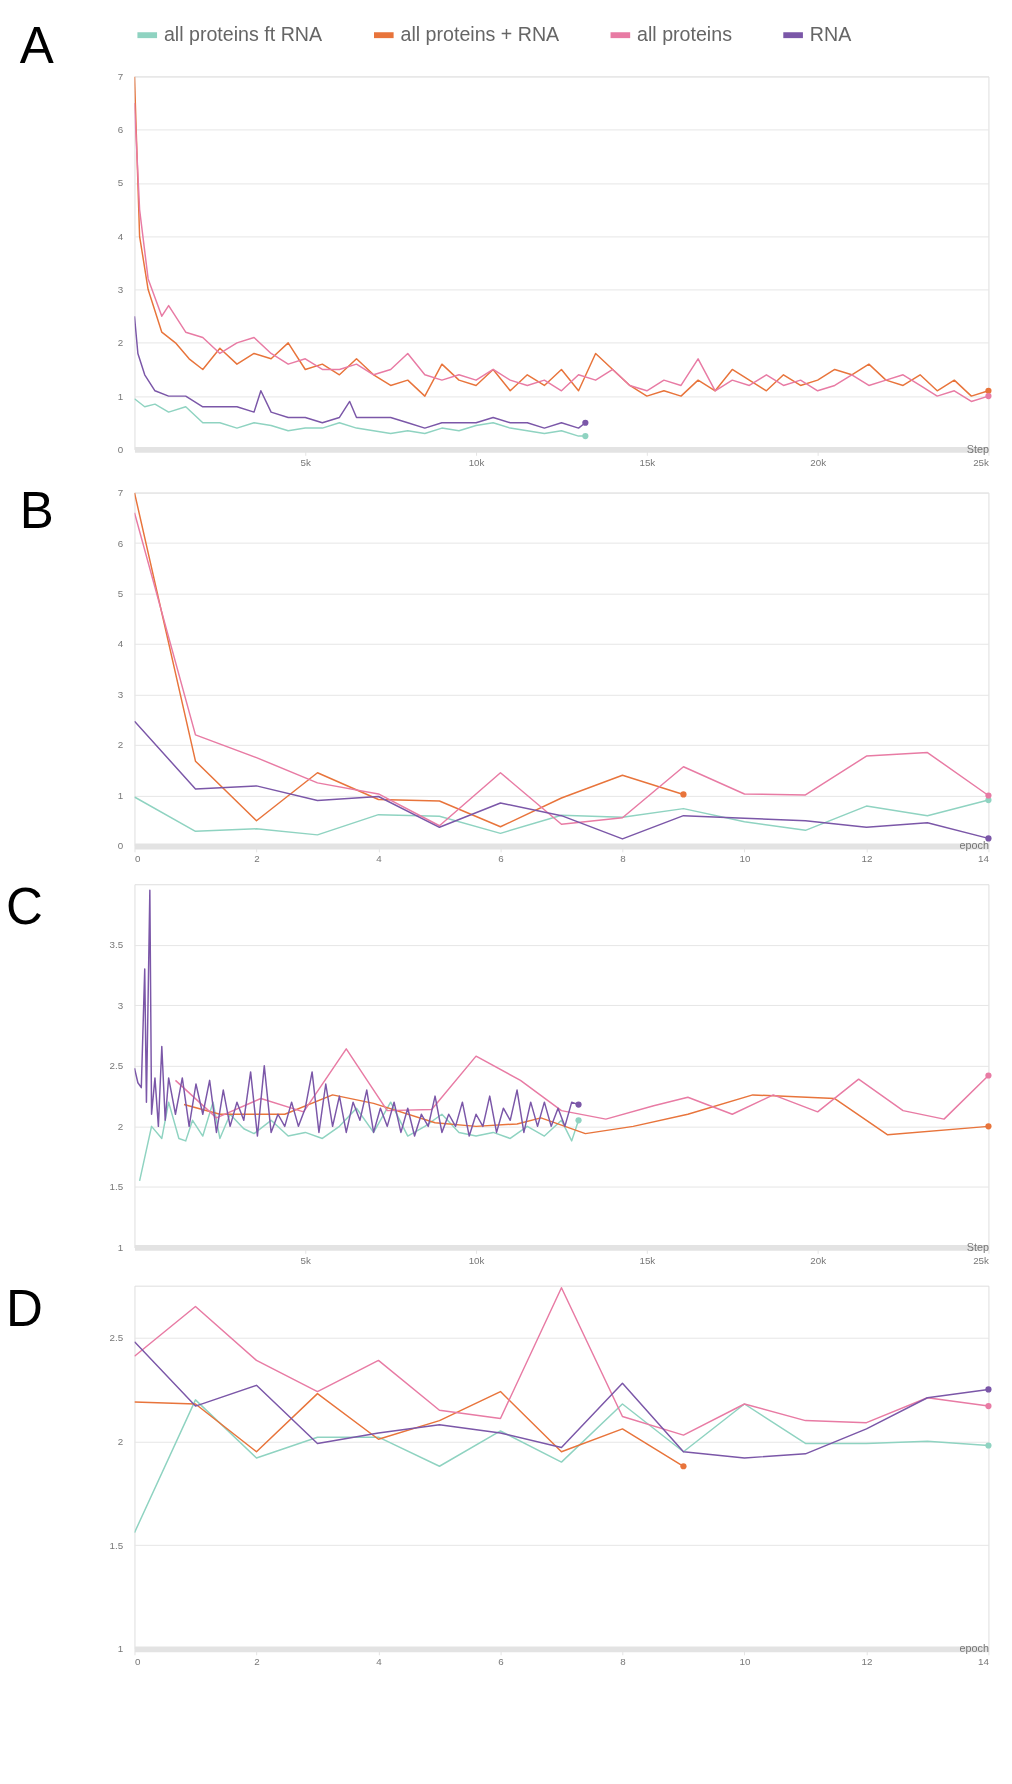 The image size is (1012, 1784). I want to click on chart-title: D, so click(24, 1308).